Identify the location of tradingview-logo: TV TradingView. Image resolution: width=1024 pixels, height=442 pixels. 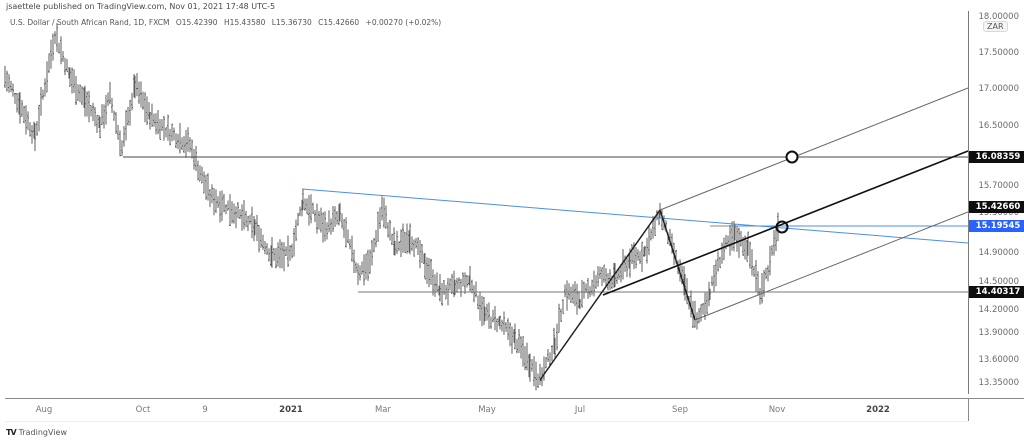
(36, 432).